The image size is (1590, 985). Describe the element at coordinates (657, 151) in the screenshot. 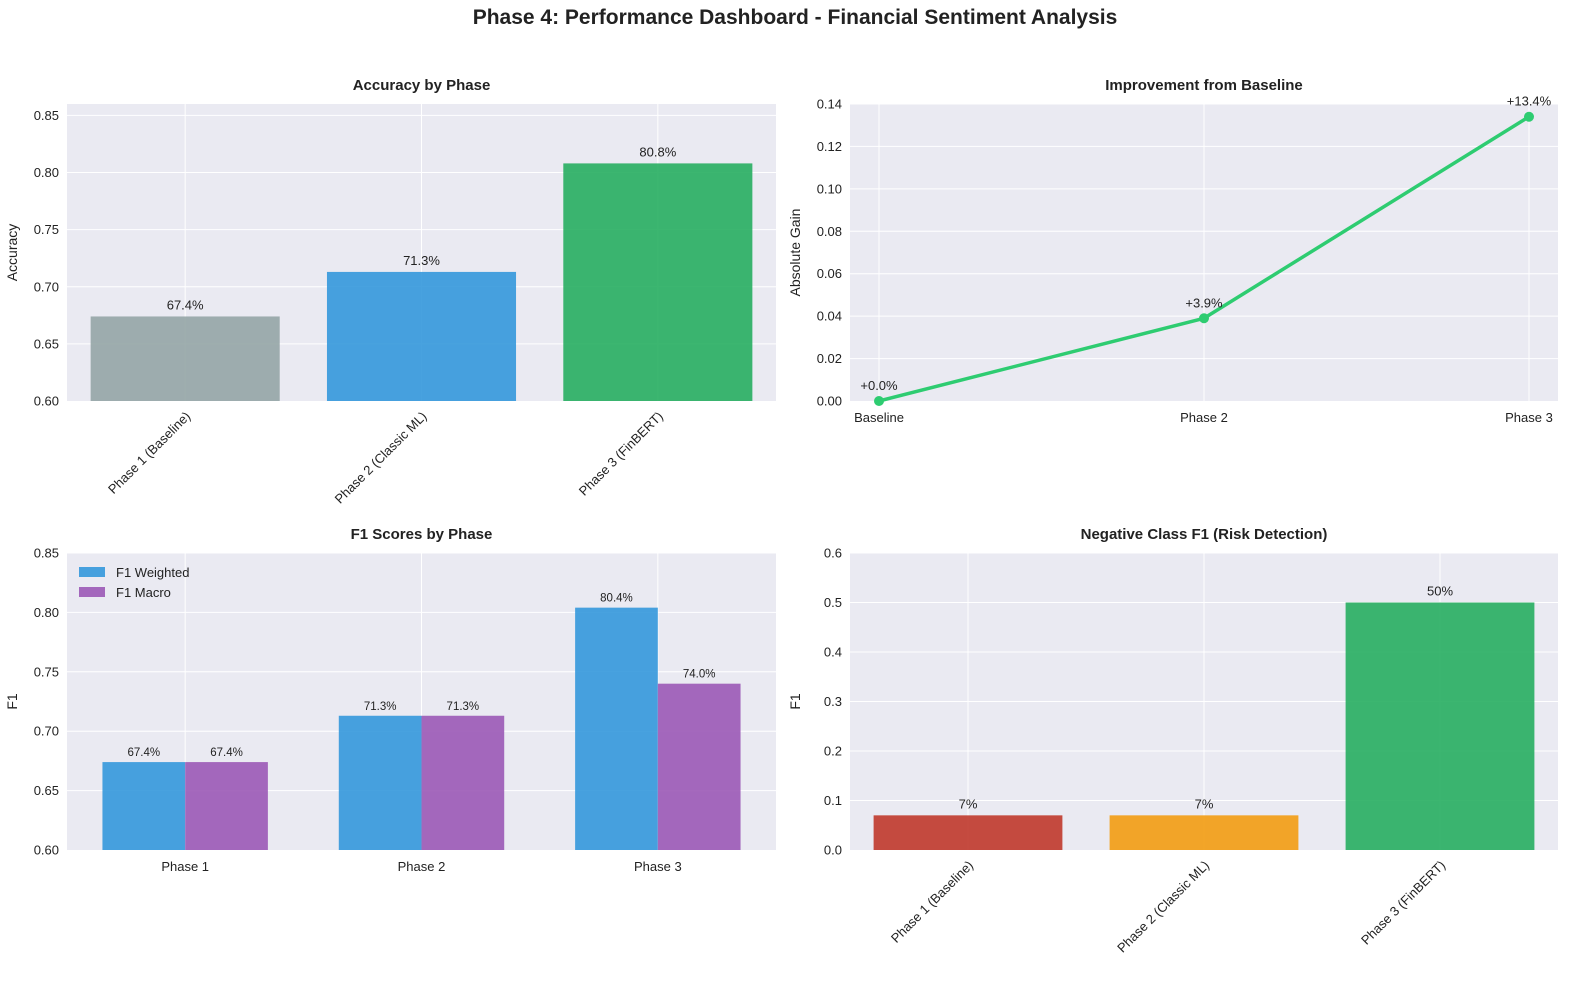

I see `data-label: 80.8%` at that location.